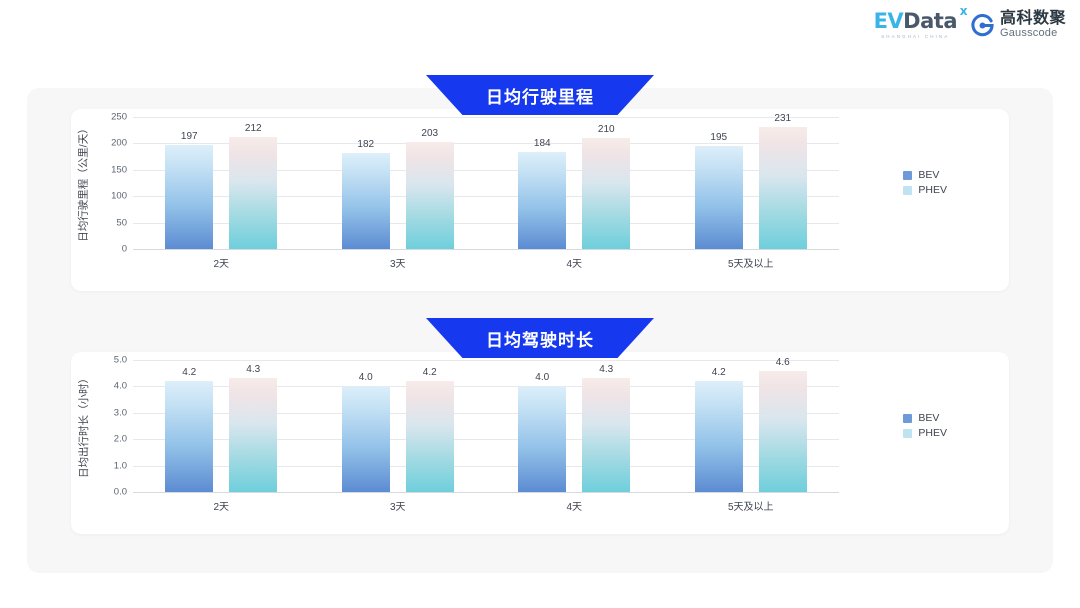  I want to click on bar-group: 182 203, so click(398, 183).